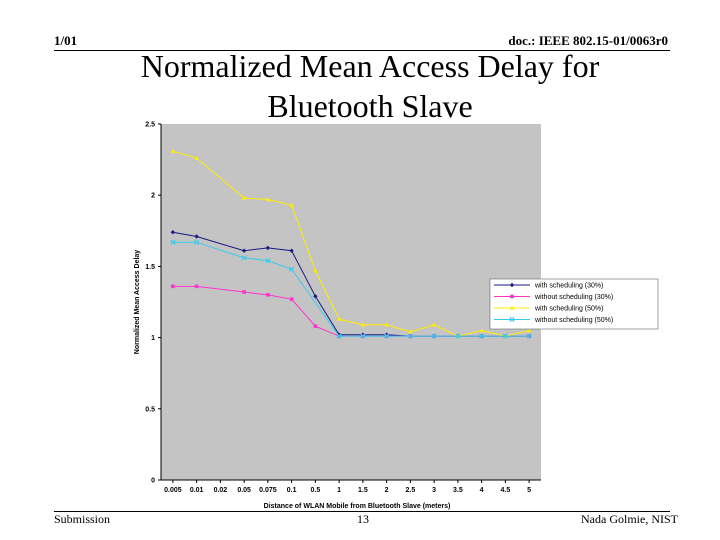  I want to click on x-tick-label: 3, so click(434, 490).